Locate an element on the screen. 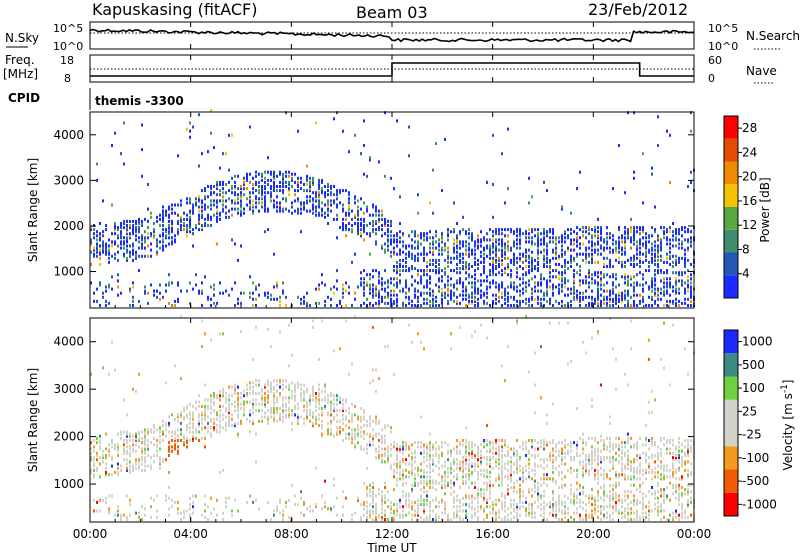 This screenshot has height=554, width=800. freq-line is located at coordinates (392, 69).